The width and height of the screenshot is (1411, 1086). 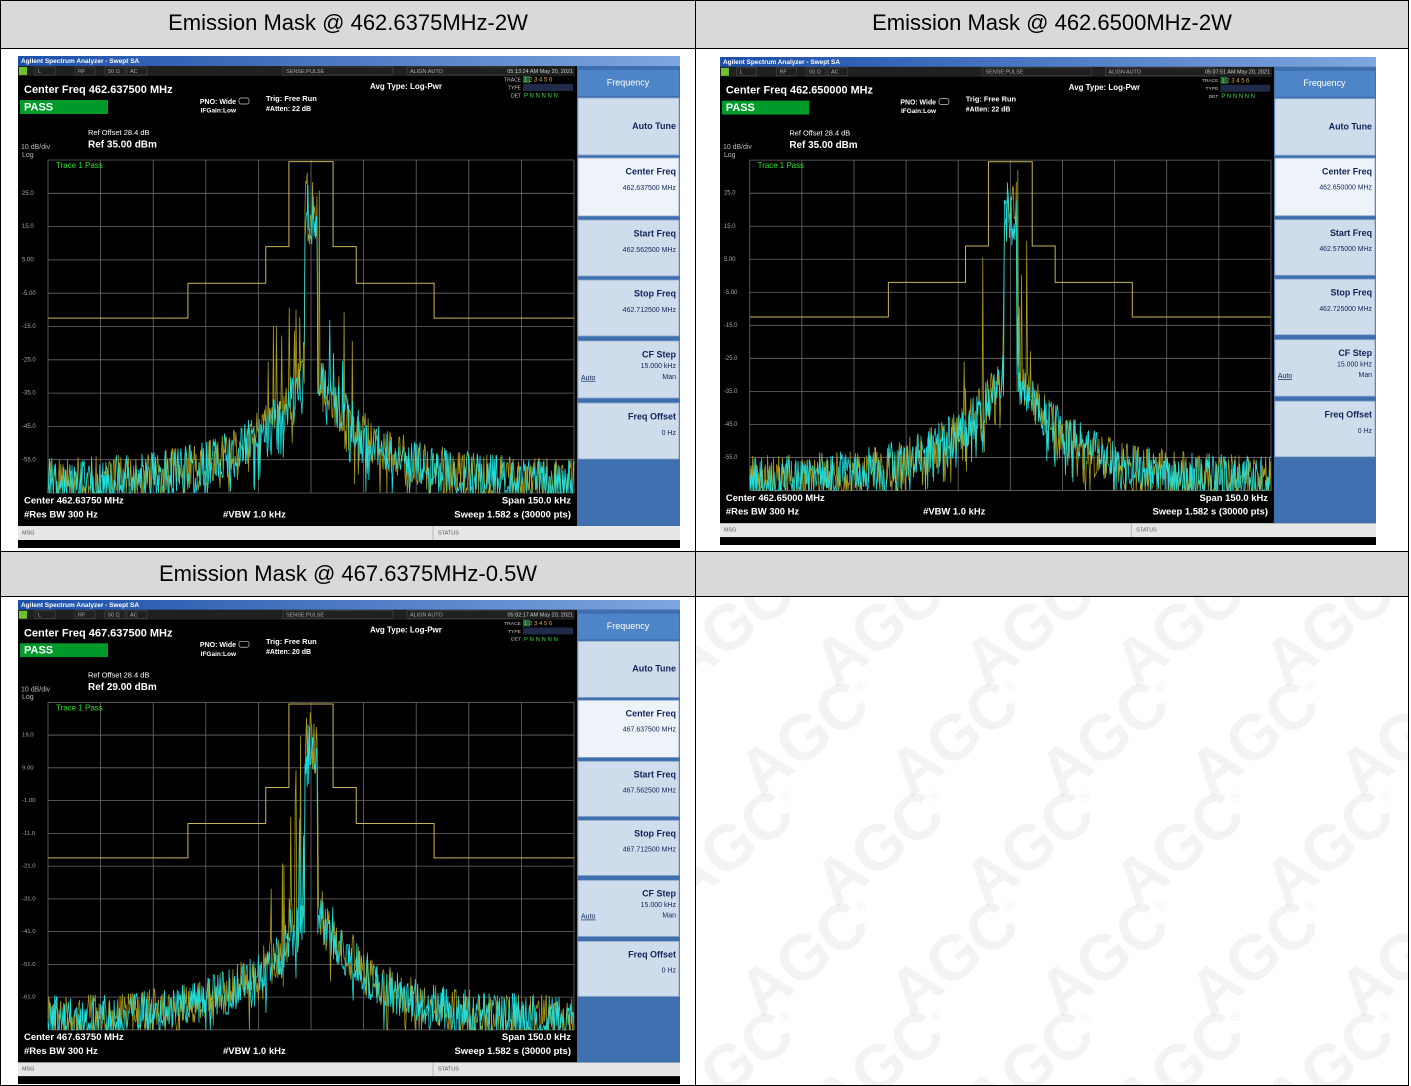 What do you see at coordinates (348, 574) in the screenshot?
I see `header-cell: Emission Mask @ 467.6375MHz-0.5W` at bounding box center [348, 574].